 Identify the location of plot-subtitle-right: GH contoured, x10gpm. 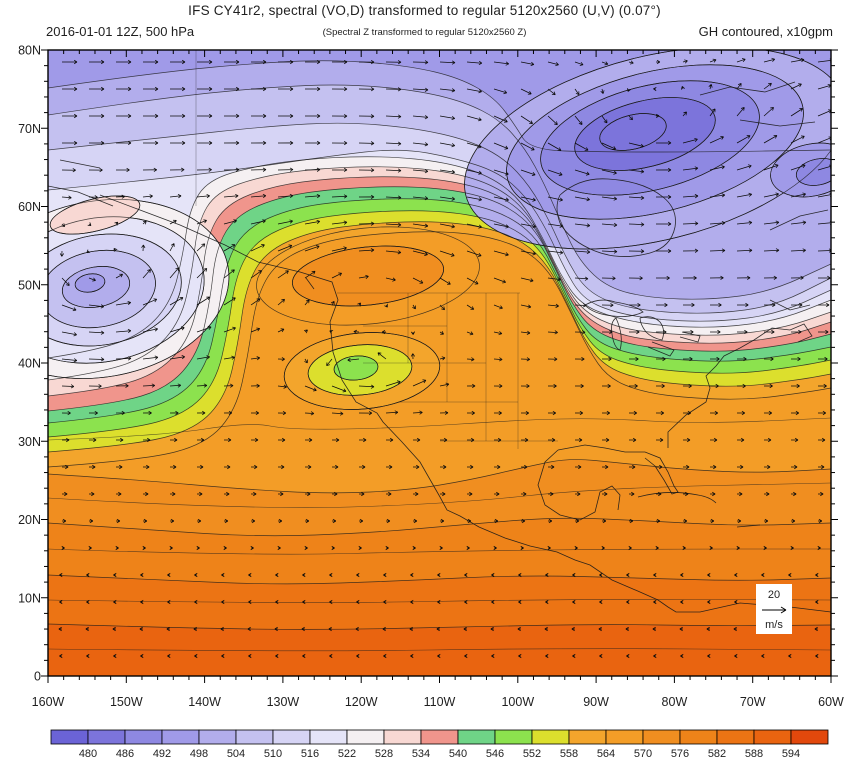
(765, 31).